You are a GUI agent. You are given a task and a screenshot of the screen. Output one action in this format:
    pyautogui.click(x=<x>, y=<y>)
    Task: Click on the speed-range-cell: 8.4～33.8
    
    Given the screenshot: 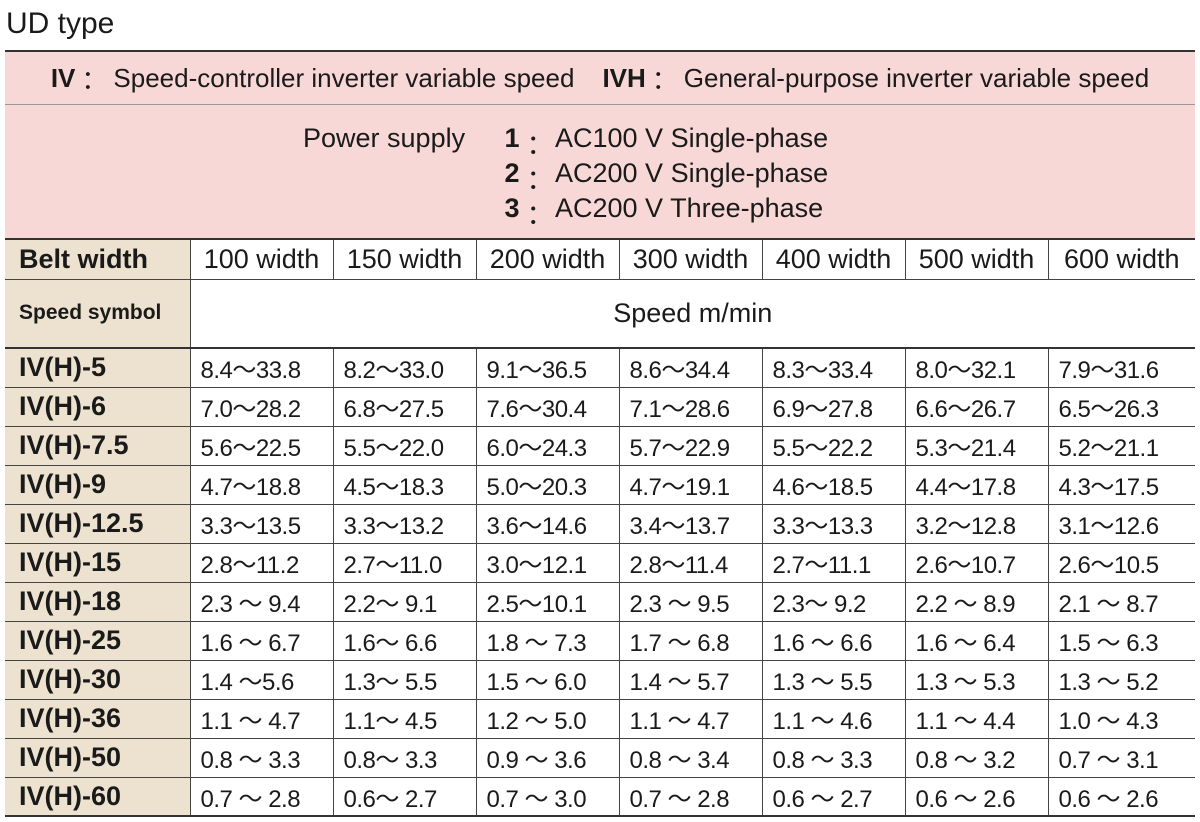 What is the action you would take?
    pyautogui.click(x=261, y=368)
    